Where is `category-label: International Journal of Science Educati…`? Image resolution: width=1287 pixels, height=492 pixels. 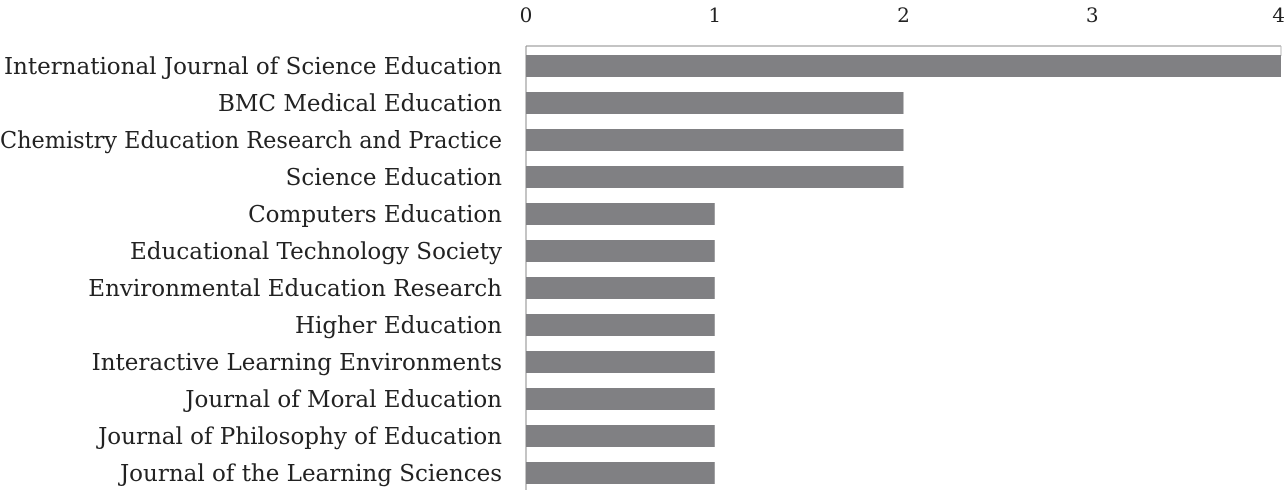 category-label: International Journal of Science Educati… is located at coordinates (253, 67).